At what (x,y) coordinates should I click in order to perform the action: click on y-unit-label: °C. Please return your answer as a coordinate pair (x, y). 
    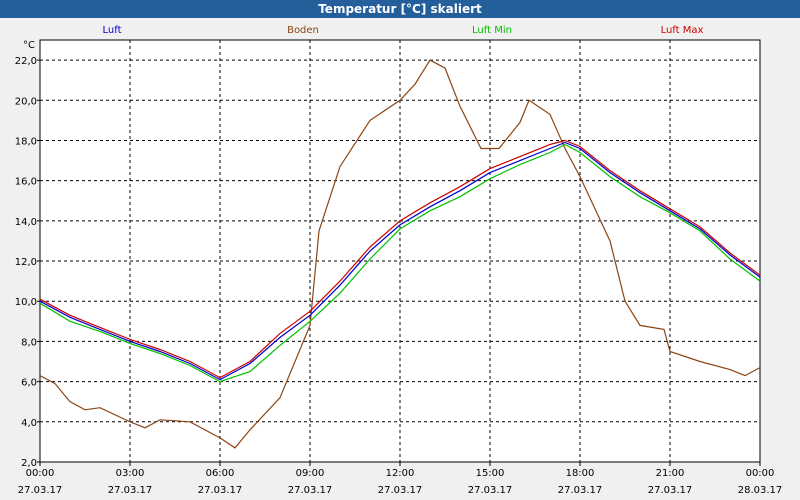
    Looking at the image, I should click on (29, 45).